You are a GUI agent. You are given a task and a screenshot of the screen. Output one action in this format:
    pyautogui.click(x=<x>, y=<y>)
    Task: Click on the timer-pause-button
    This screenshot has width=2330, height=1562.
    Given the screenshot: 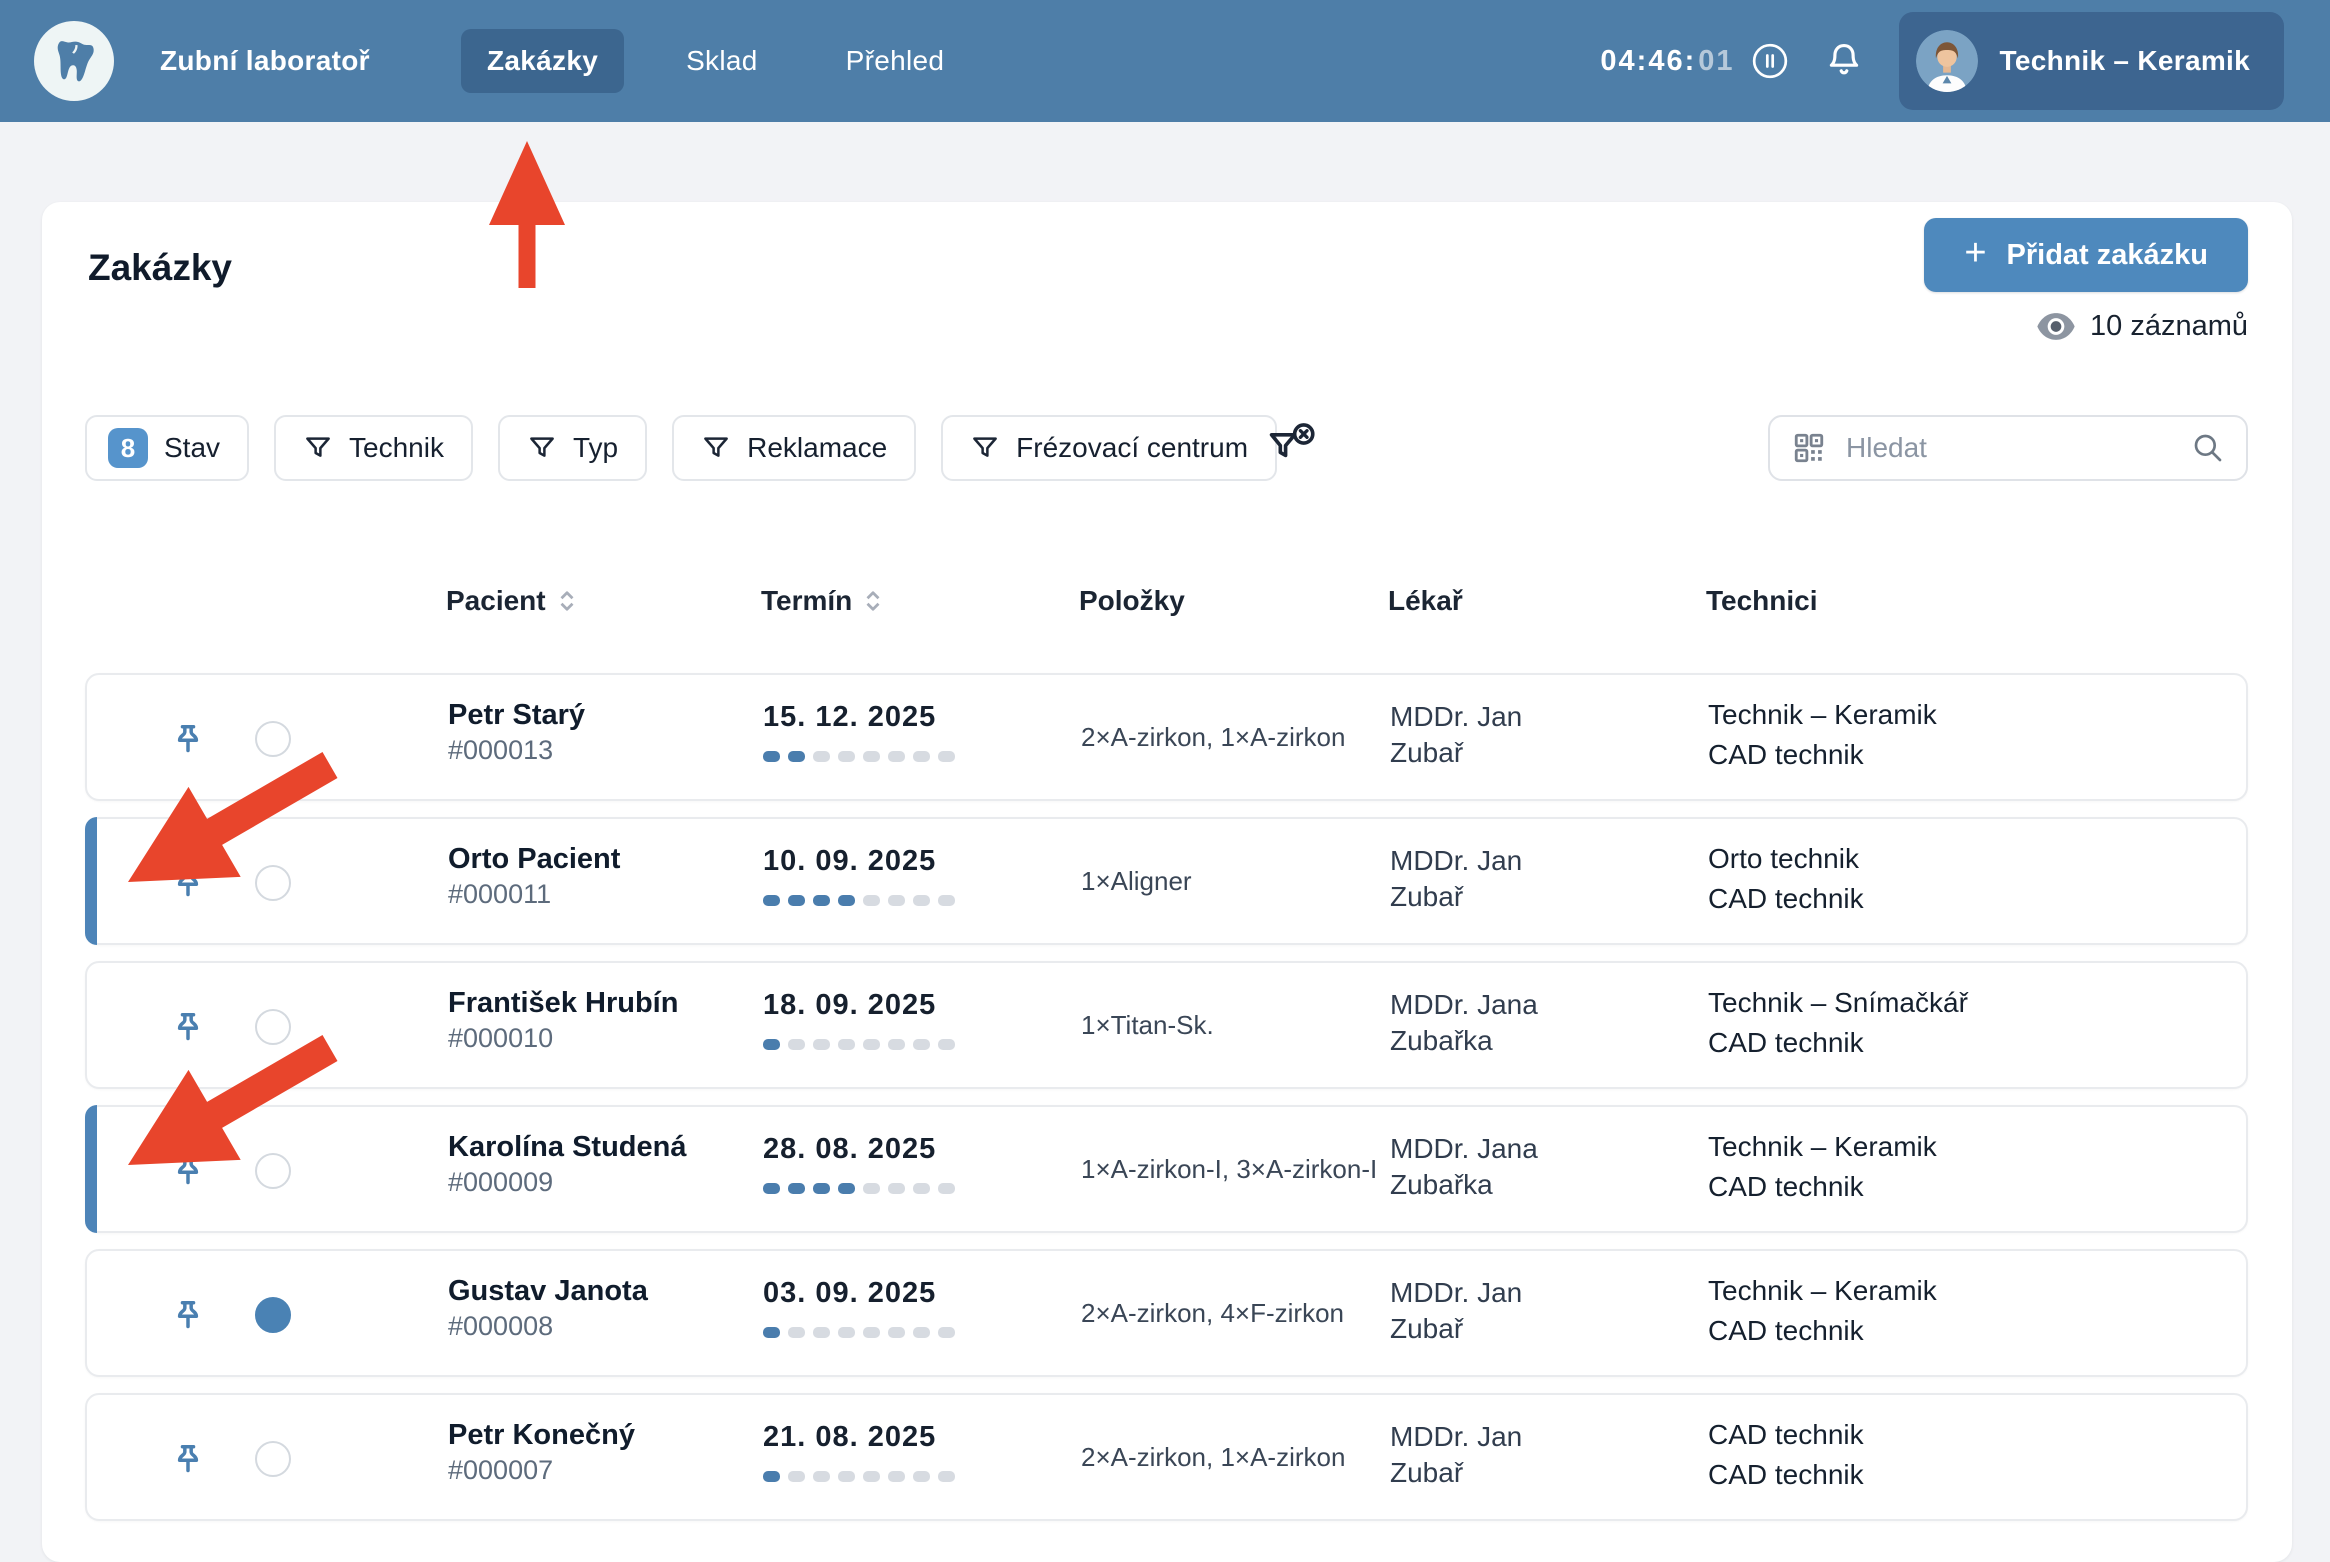 What is the action you would take?
    pyautogui.click(x=1770, y=61)
    